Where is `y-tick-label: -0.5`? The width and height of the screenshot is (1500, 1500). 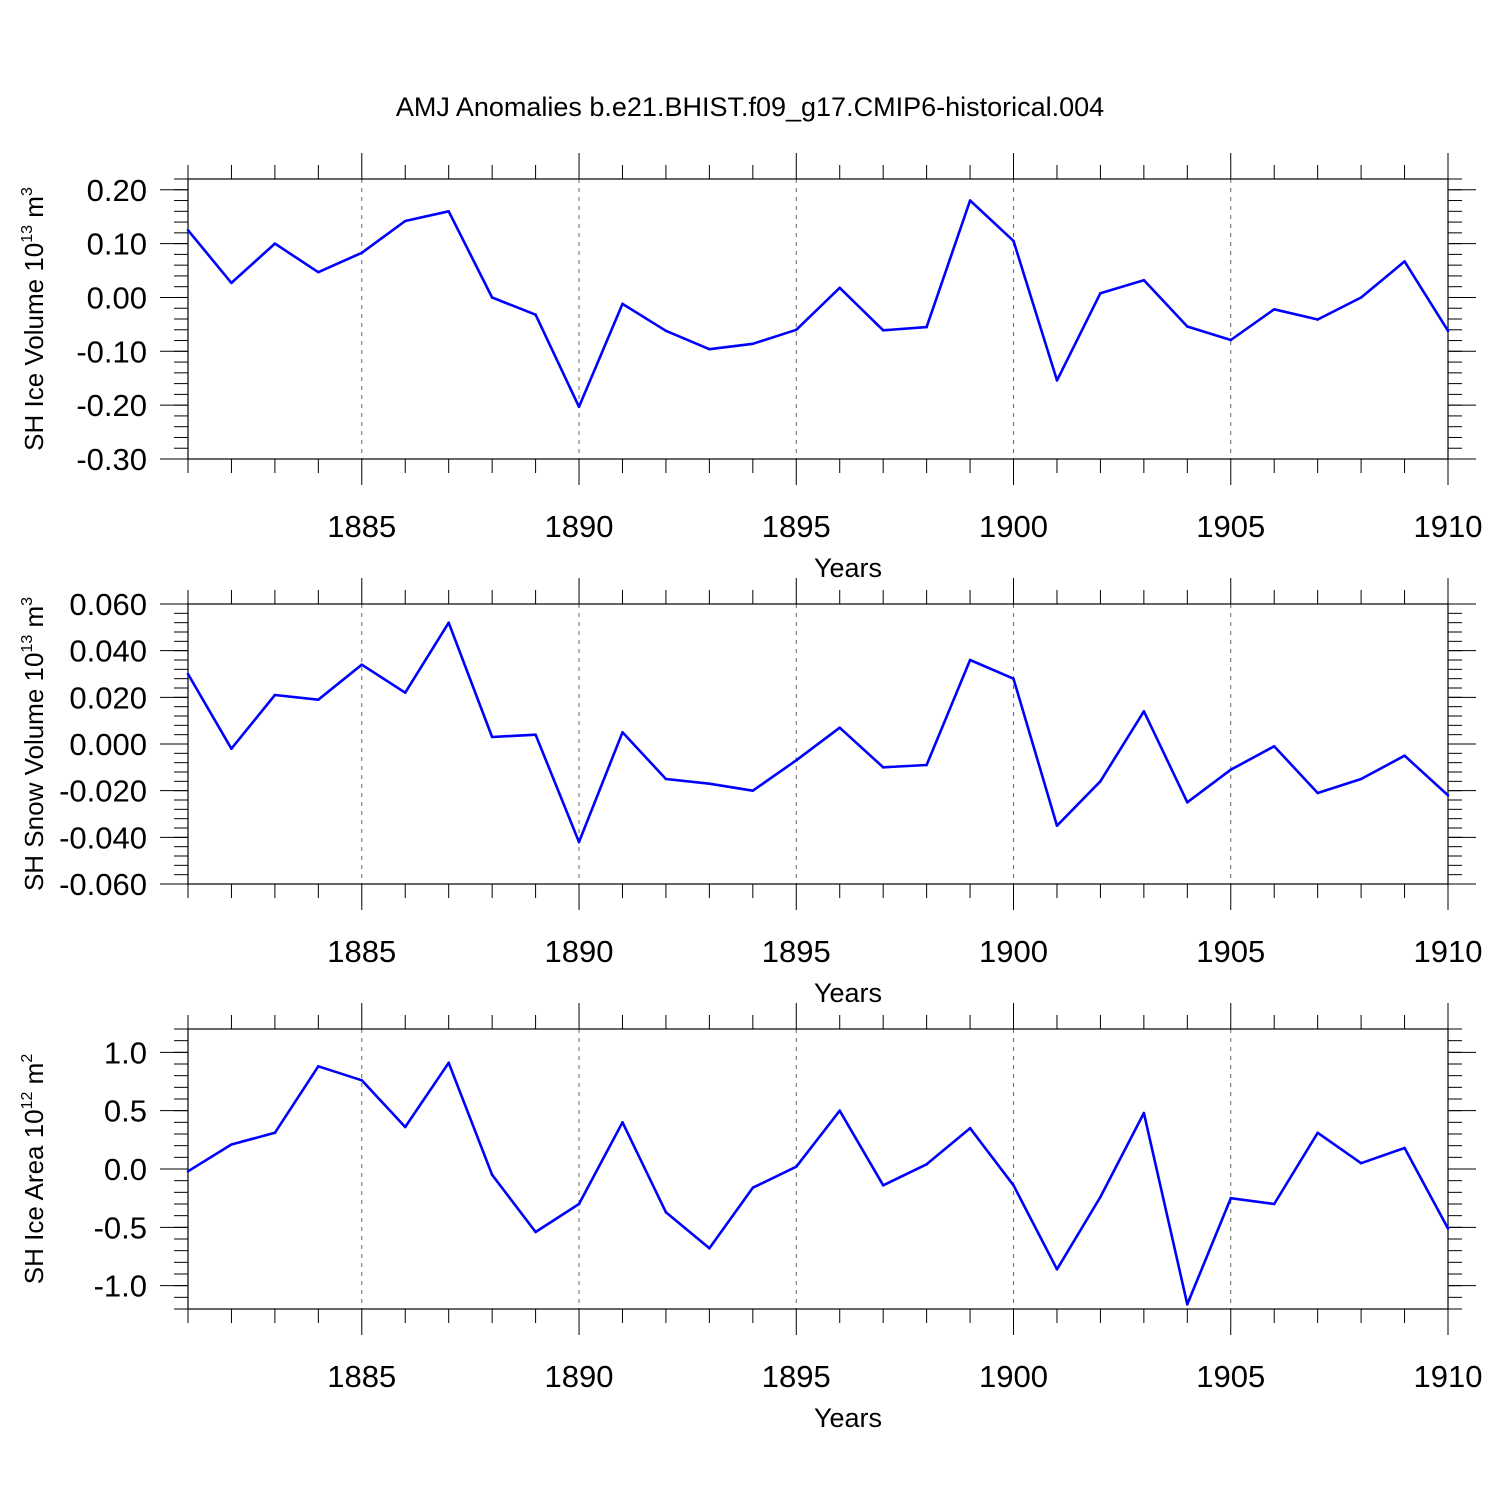 y-tick-label: -0.5 is located at coordinates (120, 1227).